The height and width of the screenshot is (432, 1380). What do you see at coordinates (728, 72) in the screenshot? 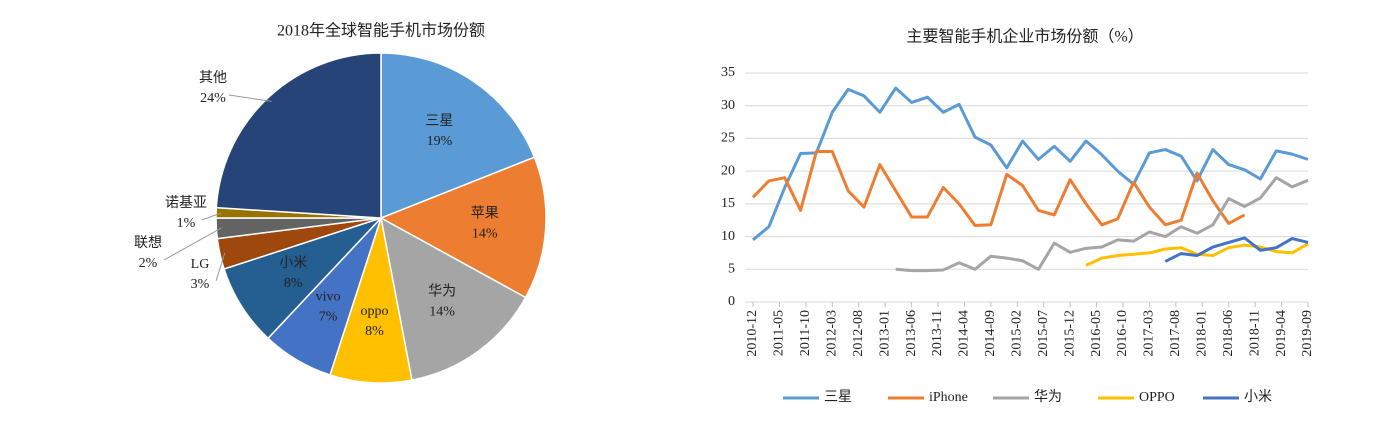
I see `y-tick-label: 35` at bounding box center [728, 72].